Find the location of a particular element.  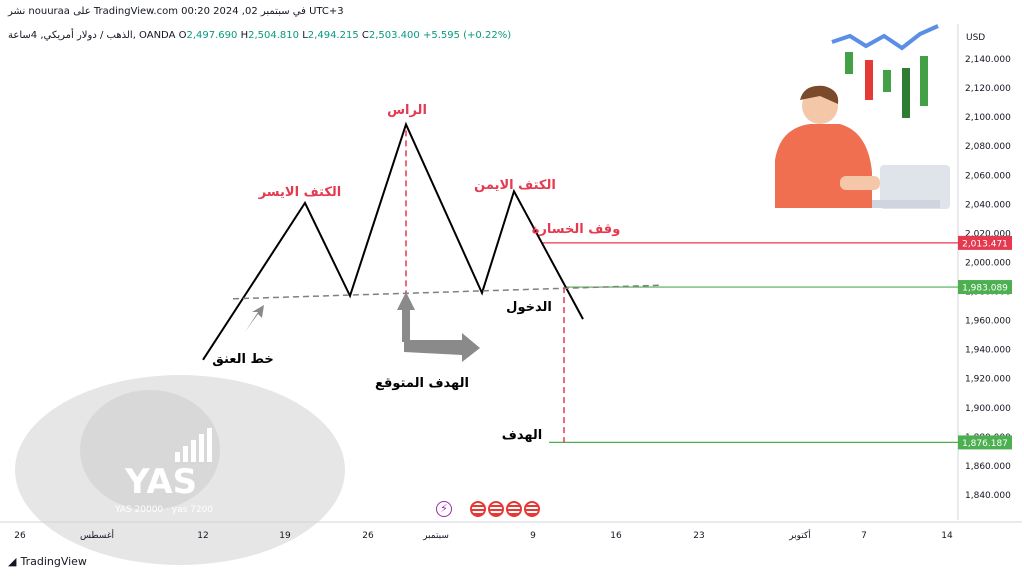

high-label: H is located at coordinates (244, 35).